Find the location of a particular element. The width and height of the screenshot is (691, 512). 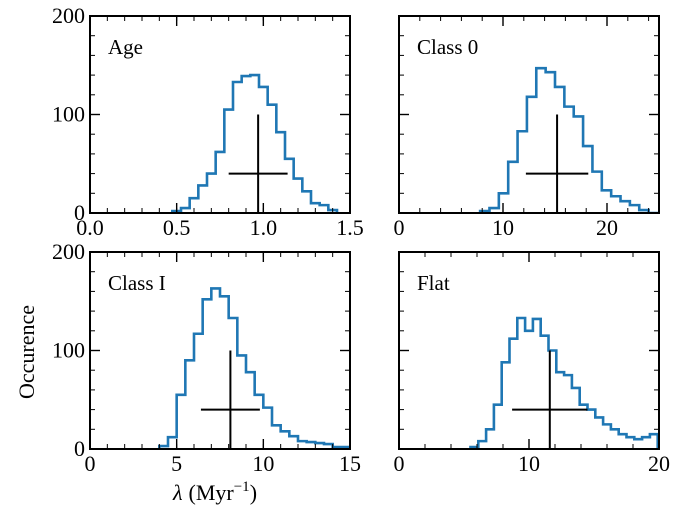

x-axis-label-symbol: λ is located at coordinates (177, 492).